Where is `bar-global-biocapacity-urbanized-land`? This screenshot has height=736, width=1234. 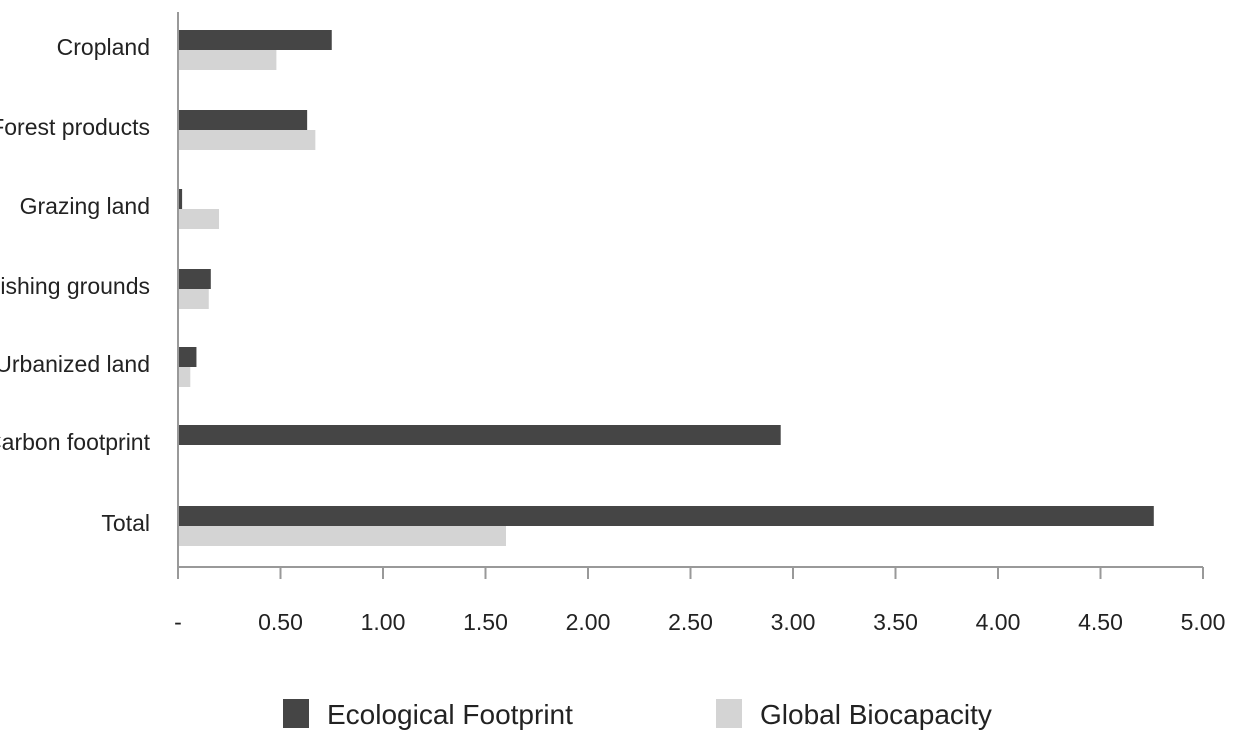 bar-global-biocapacity-urbanized-land is located at coordinates (184, 377).